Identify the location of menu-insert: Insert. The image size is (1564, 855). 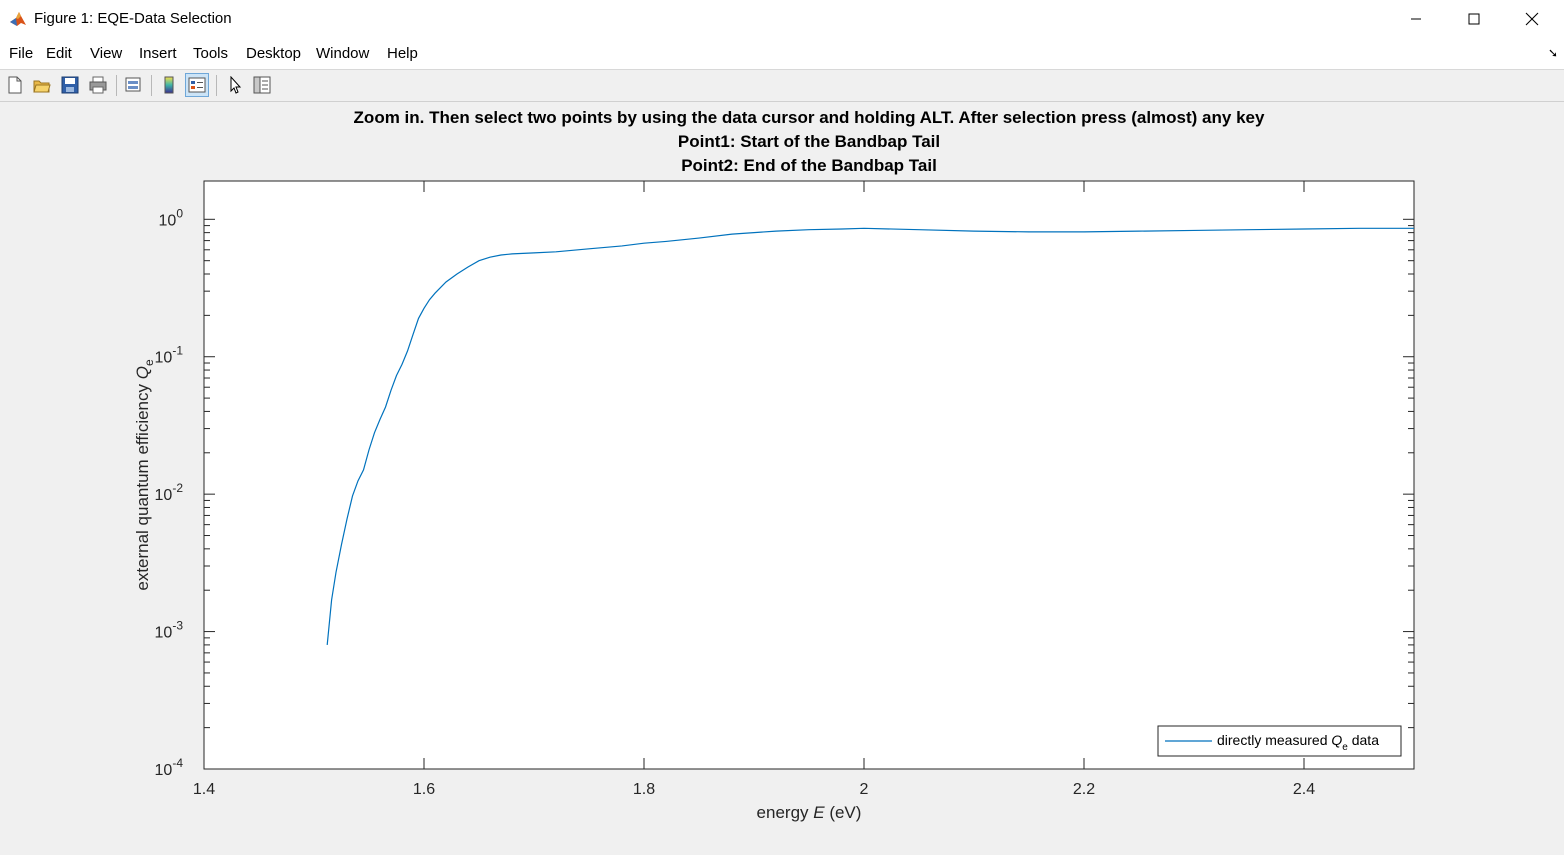
(158, 53).